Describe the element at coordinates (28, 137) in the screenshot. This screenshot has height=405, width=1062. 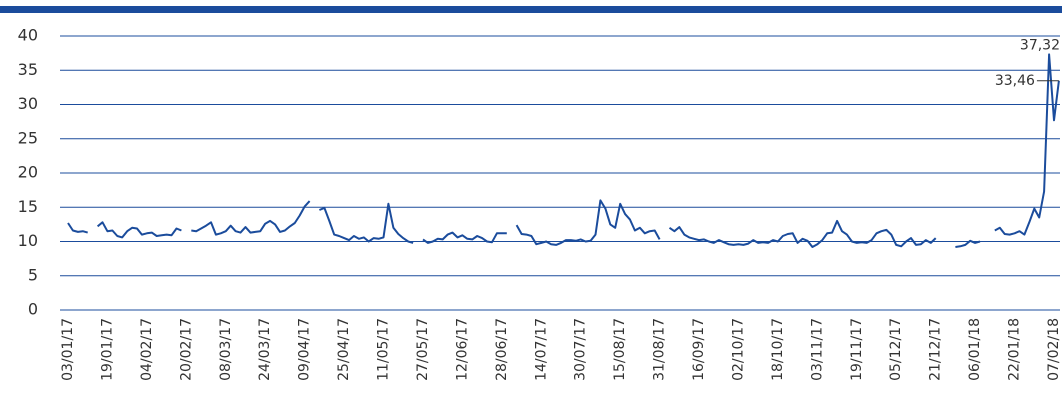
I see `y-tick-label: 25` at that location.